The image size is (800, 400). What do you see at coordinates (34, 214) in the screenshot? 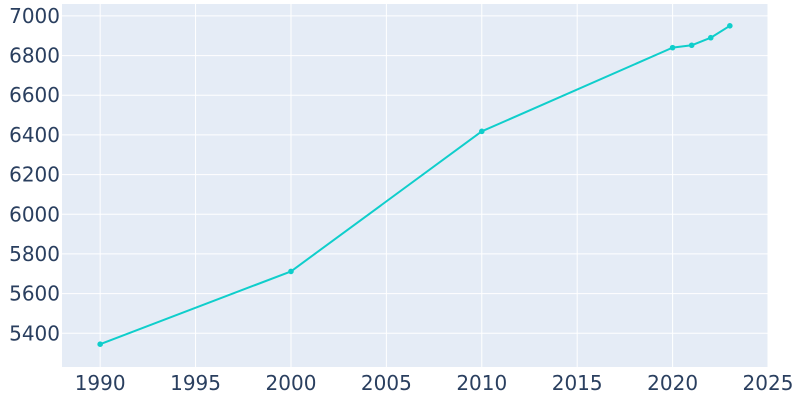
I see `y-tick-label: 6000` at bounding box center [34, 214].